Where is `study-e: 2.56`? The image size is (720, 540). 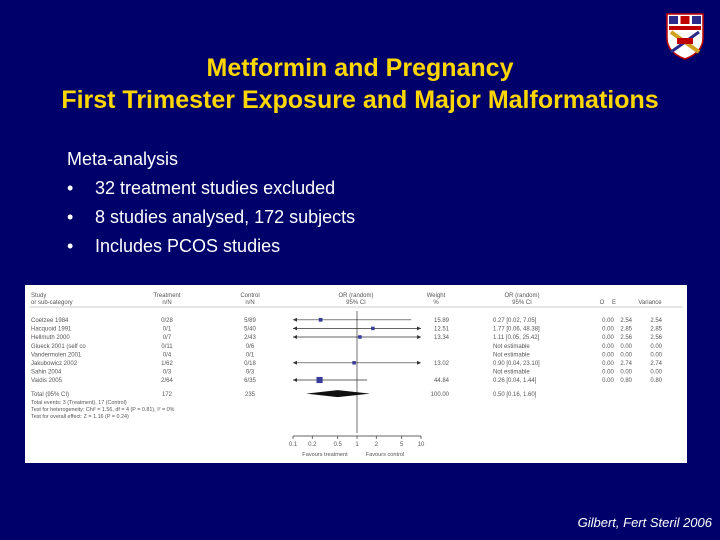 study-e: 2.56 is located at coordinates (626, 338).